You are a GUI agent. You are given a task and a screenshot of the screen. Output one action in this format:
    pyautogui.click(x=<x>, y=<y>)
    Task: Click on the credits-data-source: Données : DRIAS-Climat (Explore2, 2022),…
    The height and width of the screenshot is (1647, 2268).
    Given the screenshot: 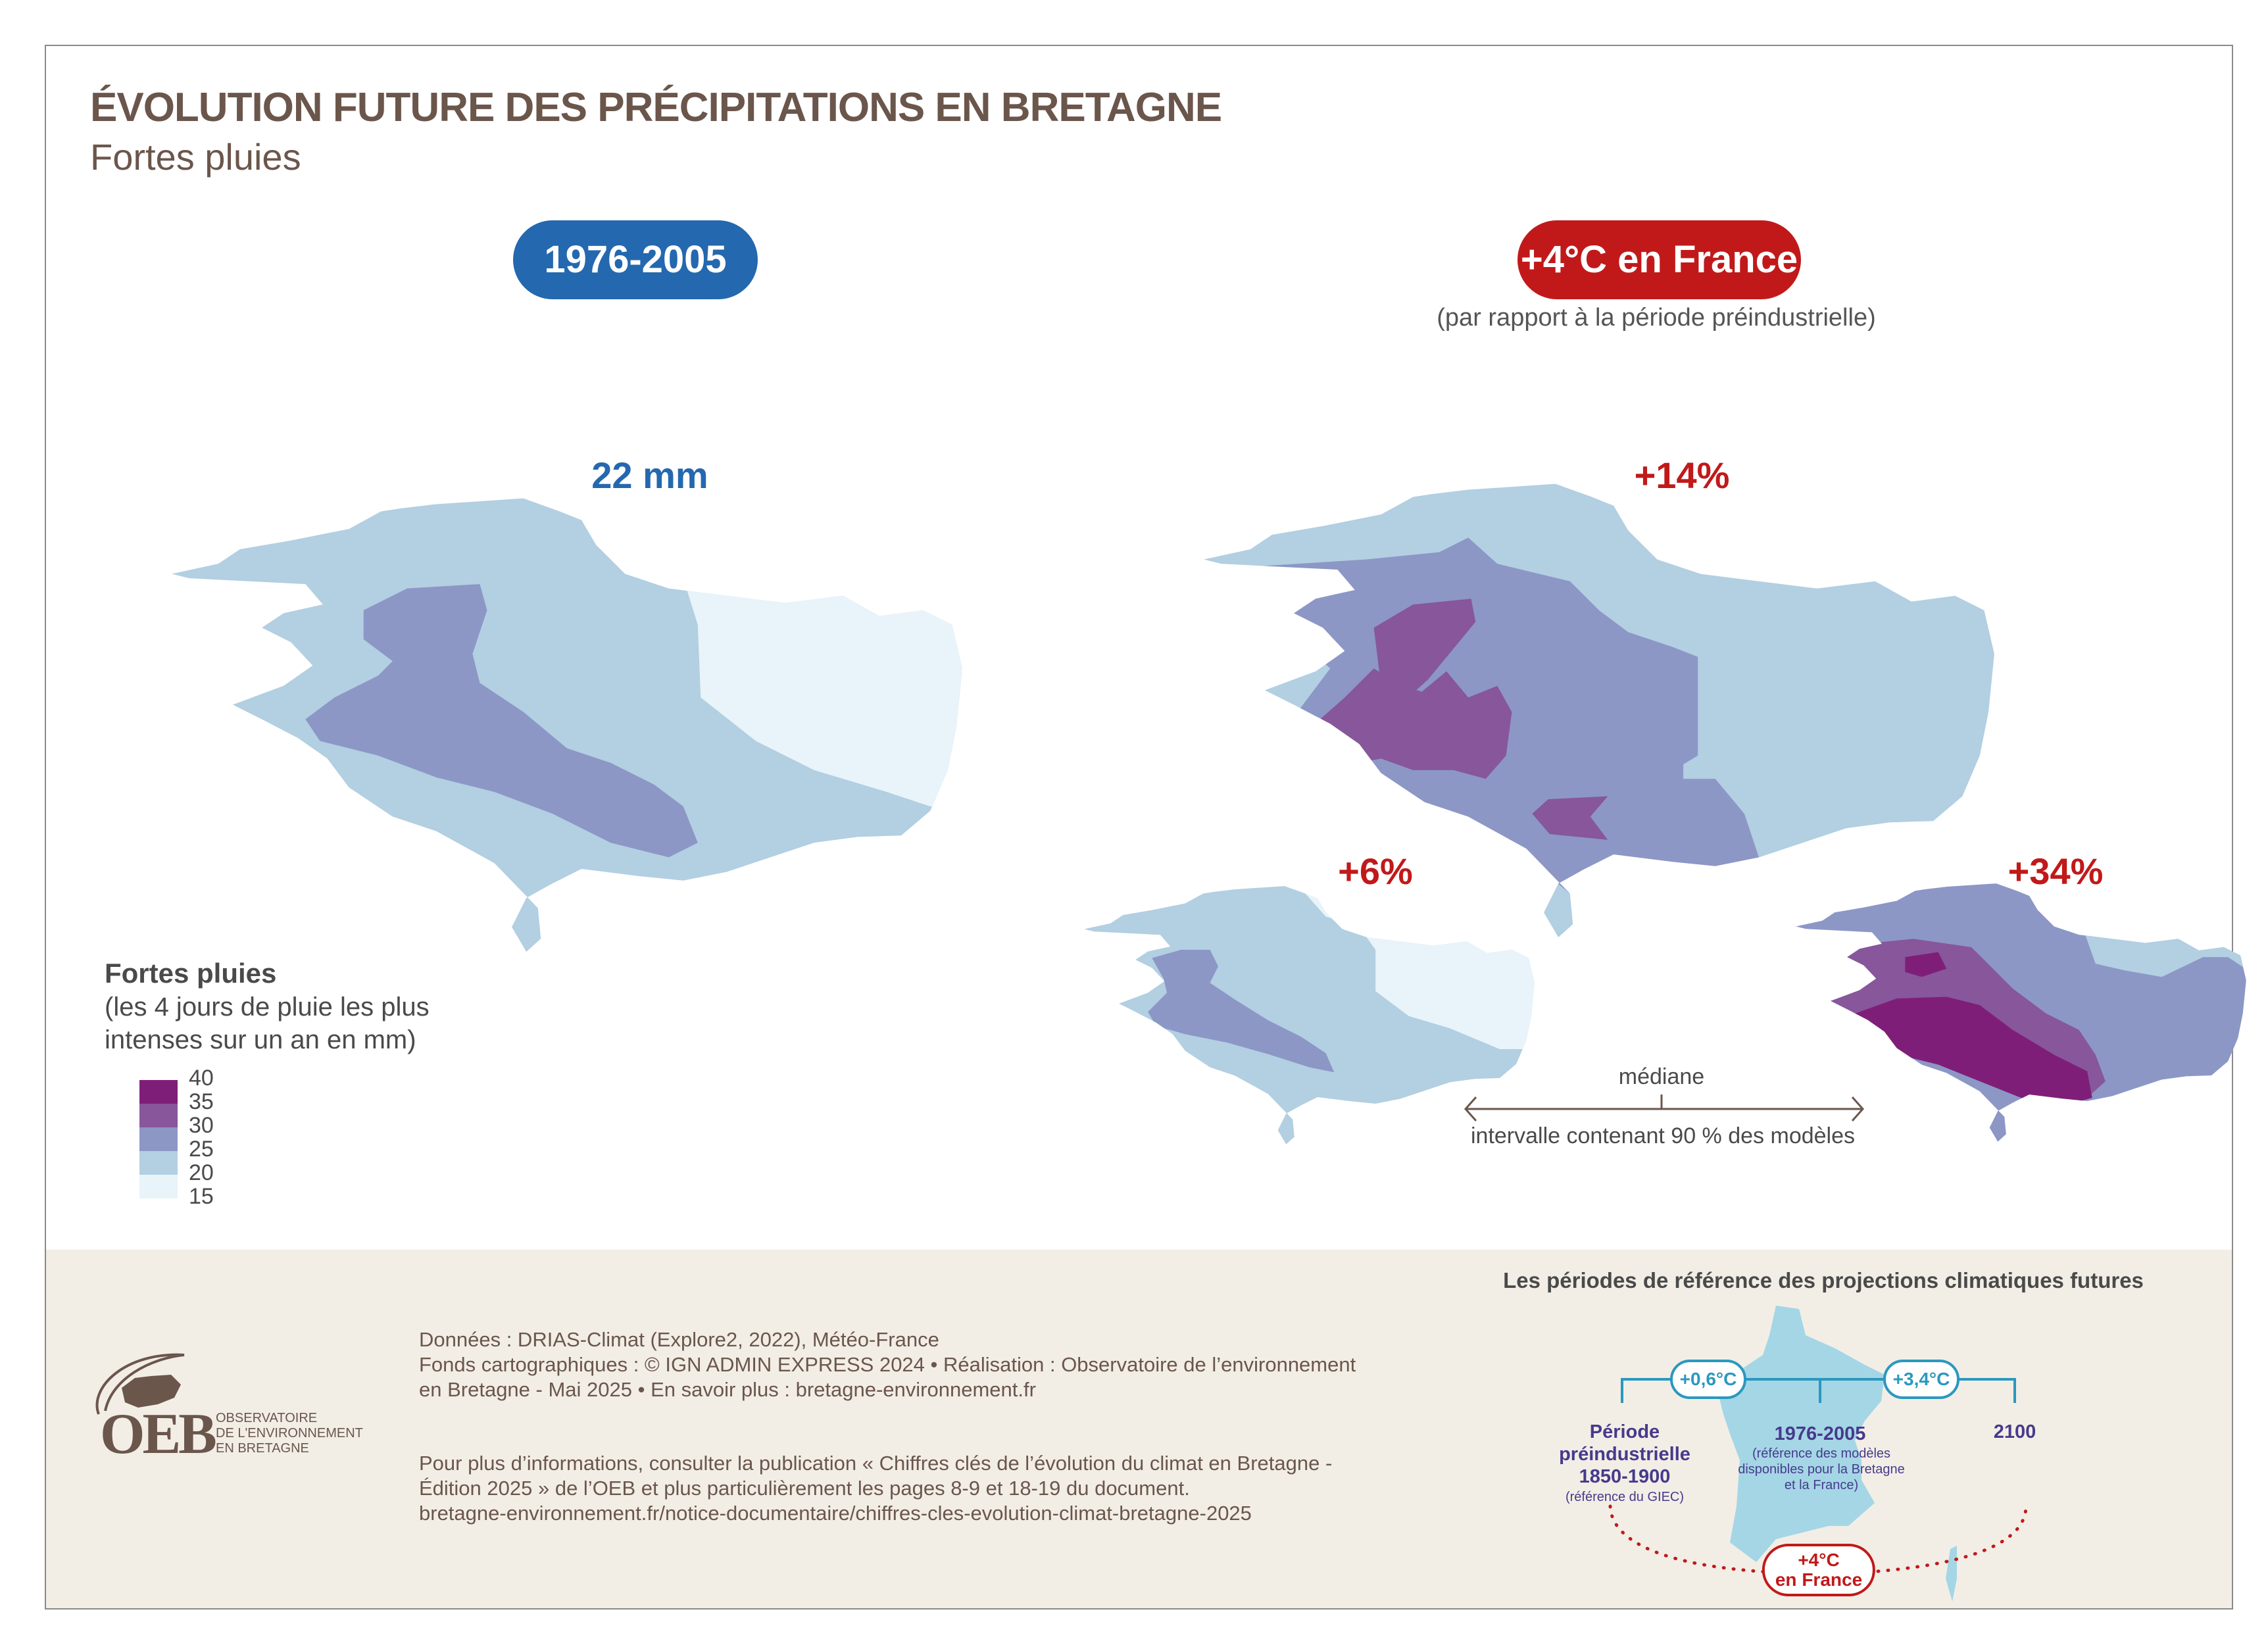 What is the action you would take?
    pyautogui.click(x=679, y=1339)
    